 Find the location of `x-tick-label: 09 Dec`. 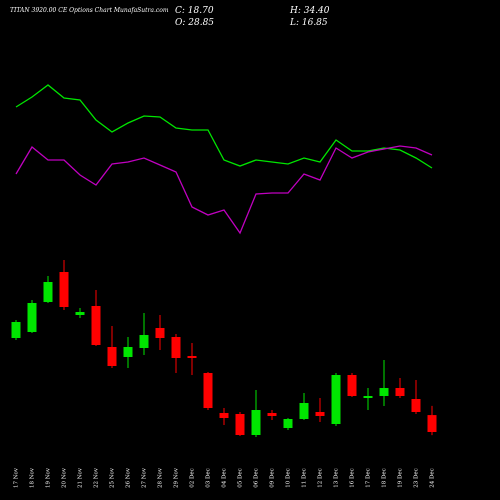

x-tick-label: 09 Dec is located at coordinates (273, 478).